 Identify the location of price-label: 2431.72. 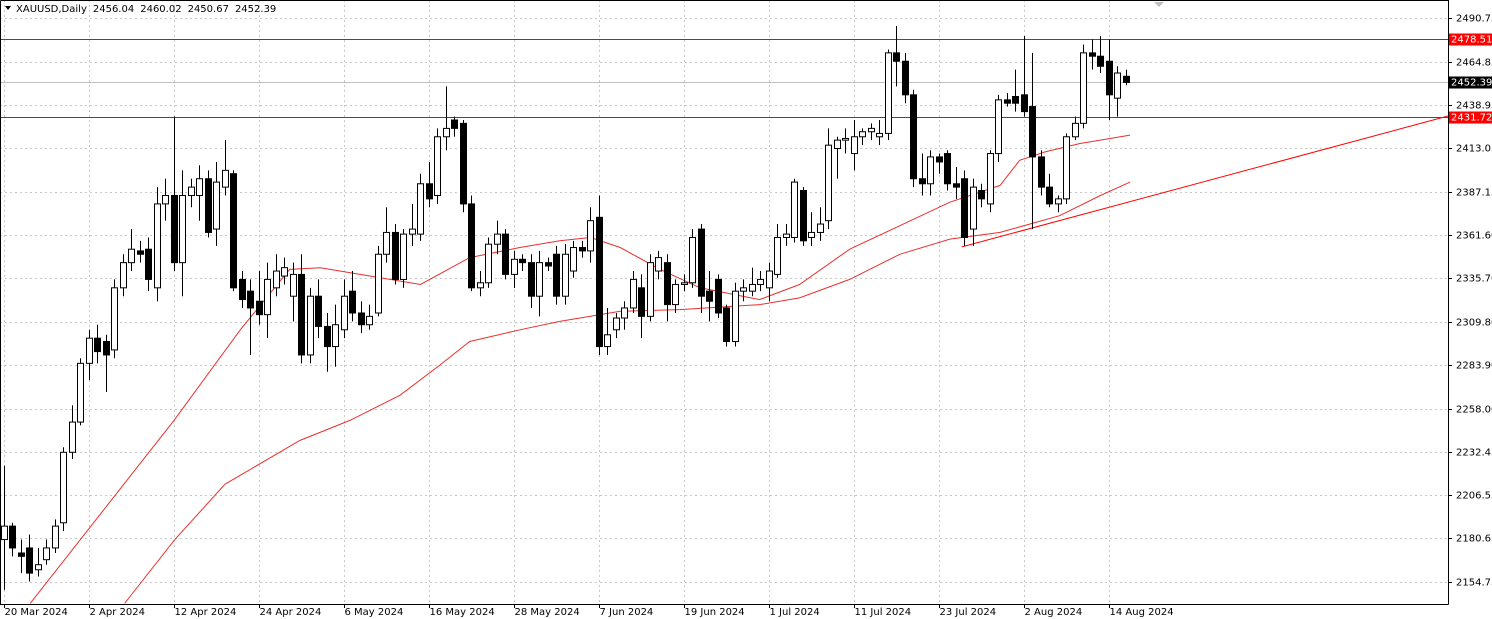
(1471, 118).